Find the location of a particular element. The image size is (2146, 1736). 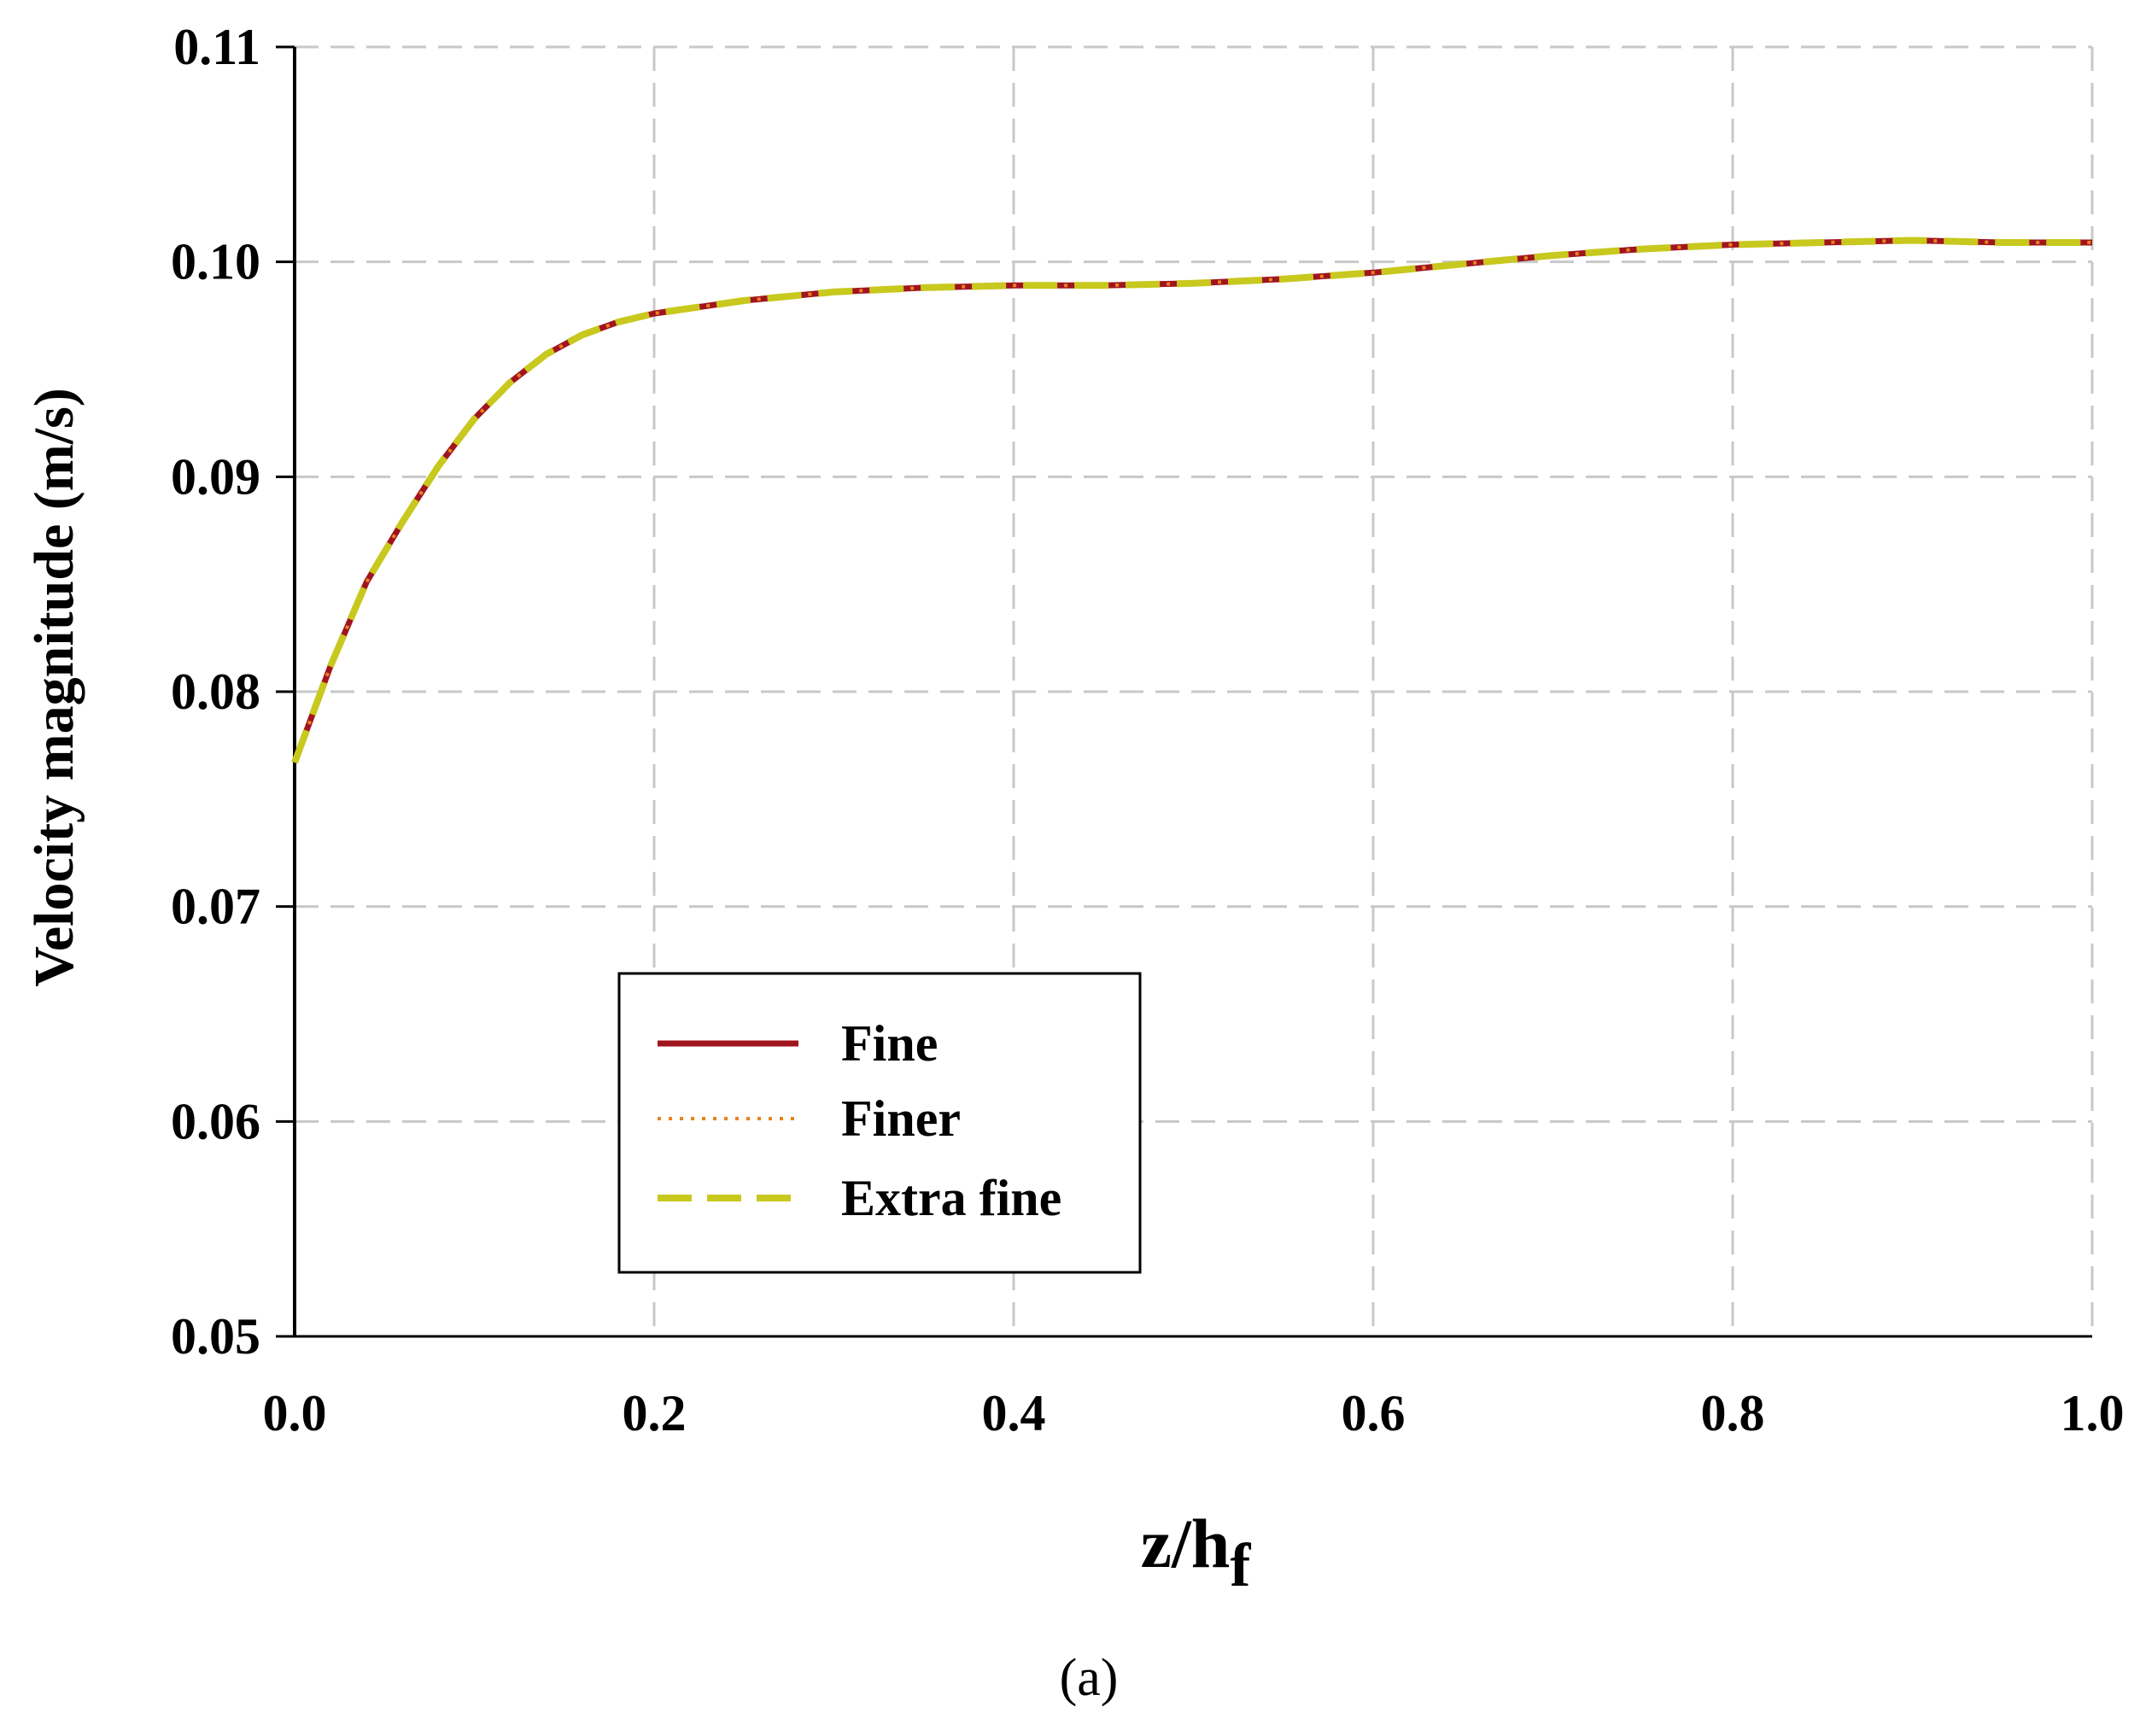

legend-label: Extra fine is located at coordinates (951, 1198).